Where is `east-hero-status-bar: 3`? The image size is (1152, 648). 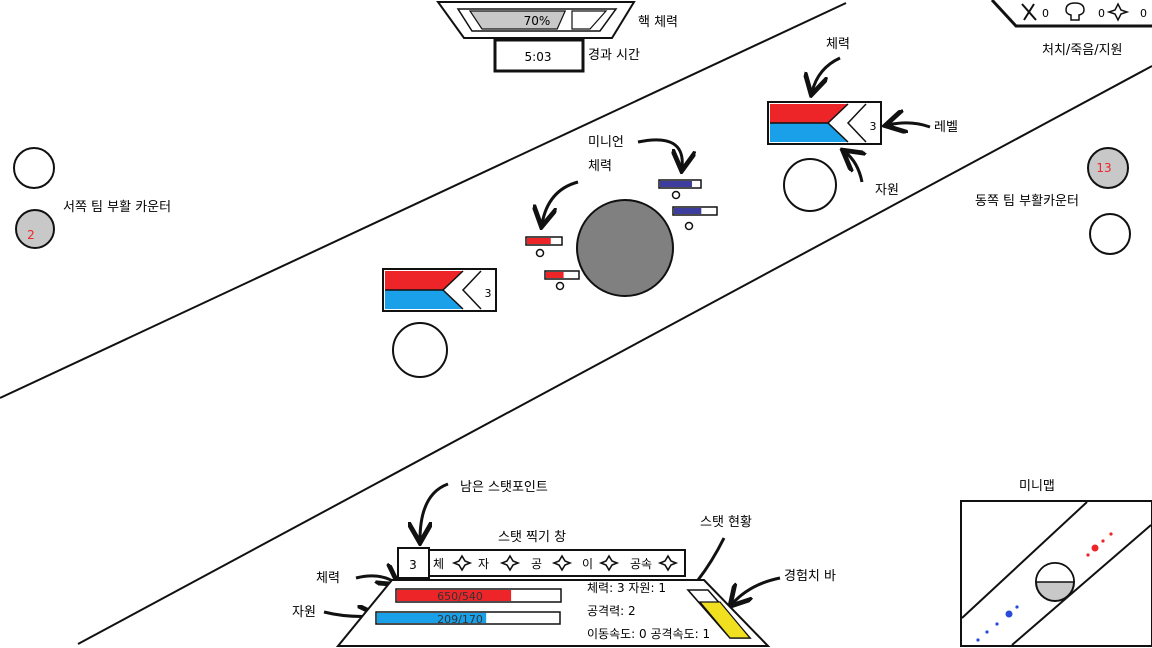 east-hero-status-bar: 3 is located at coordinates (824, 123).